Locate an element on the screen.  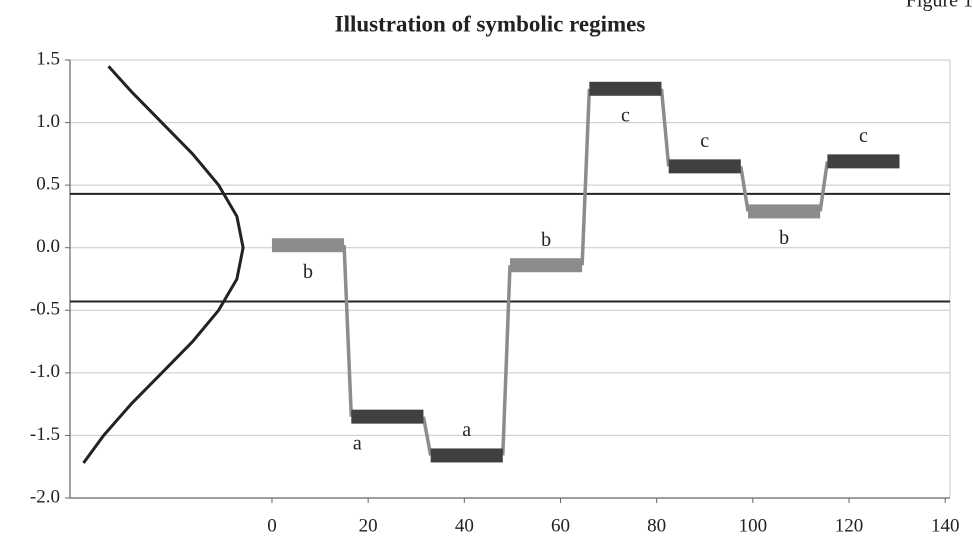
figure-label: Figure 1 is located at coordinates (939, 6).